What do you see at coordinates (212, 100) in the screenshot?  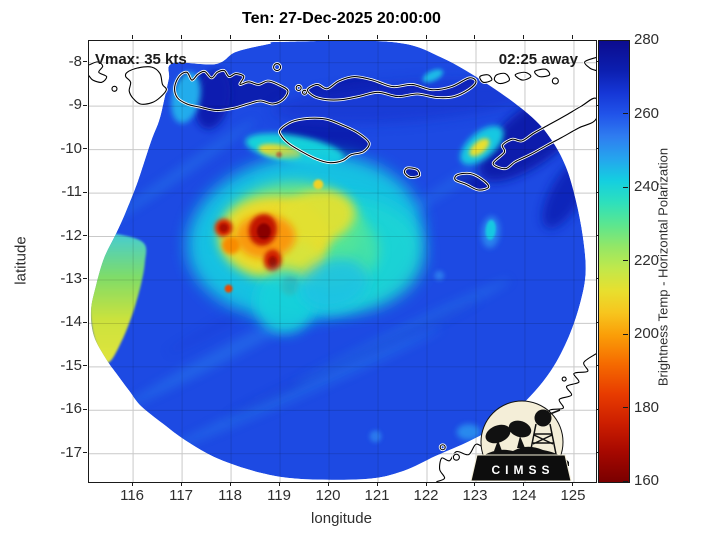 I see `feature-edge-navy-nw` at bounding box center [212, 100].